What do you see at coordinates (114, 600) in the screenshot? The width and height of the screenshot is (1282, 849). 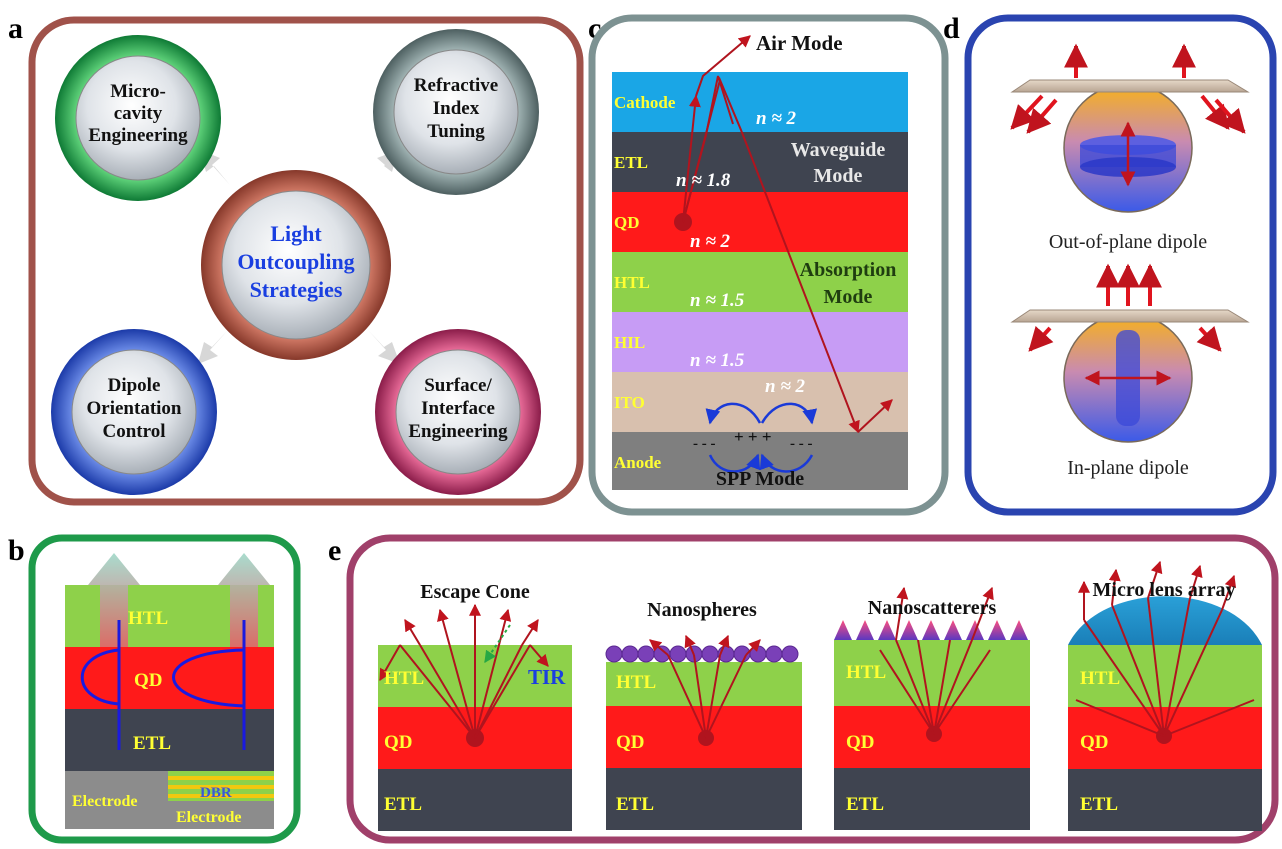 I see `b-fat-arrow-left` at bounding box center [114, 600].